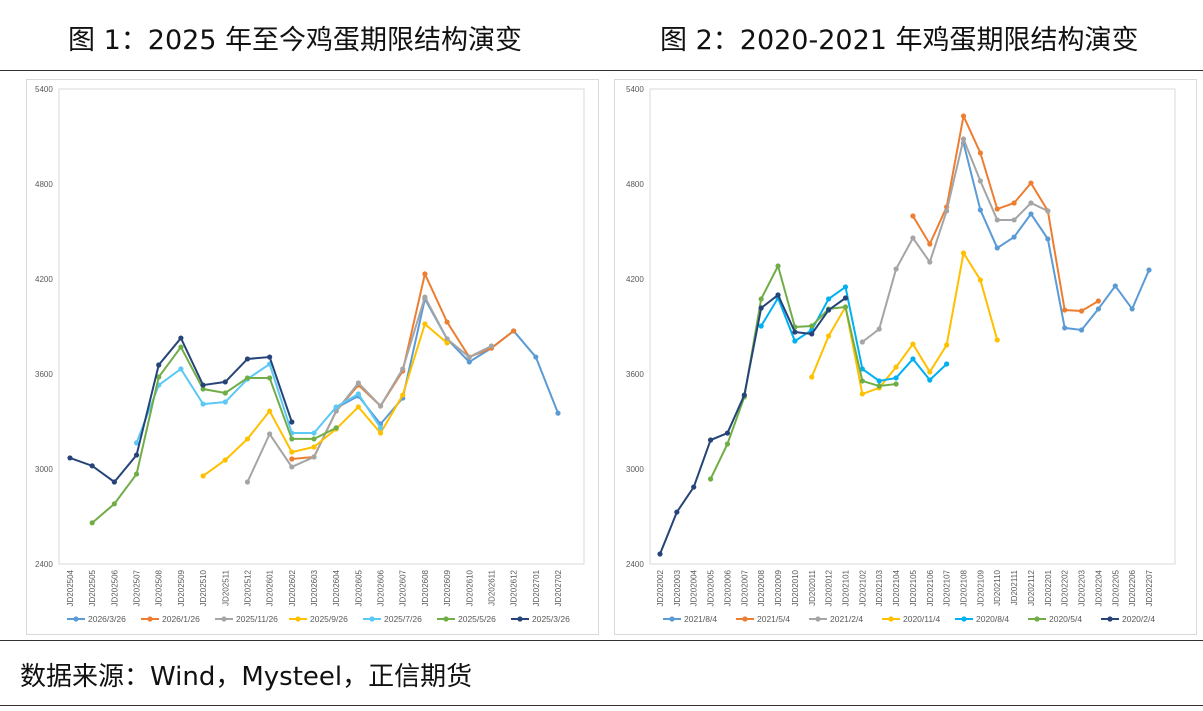 The height and width of the screenshot is (711, 1203). What do you see at coordinates (203, 587) in the screenshot?
I see `x-tick-label: JD202510` at bounding box center [203, 587].